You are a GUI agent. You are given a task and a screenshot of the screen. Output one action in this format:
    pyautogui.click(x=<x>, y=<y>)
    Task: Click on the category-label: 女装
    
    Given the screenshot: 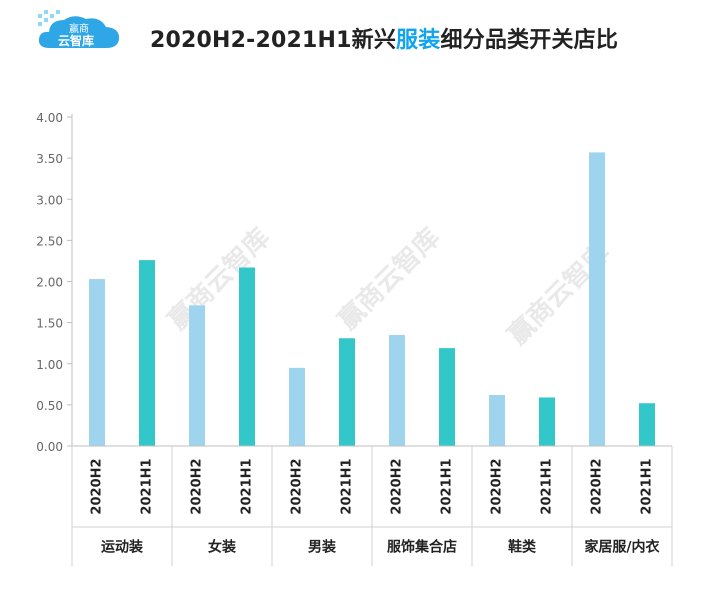 What is the action you would take?
    pyautogui.click(x=222, y=547)
    